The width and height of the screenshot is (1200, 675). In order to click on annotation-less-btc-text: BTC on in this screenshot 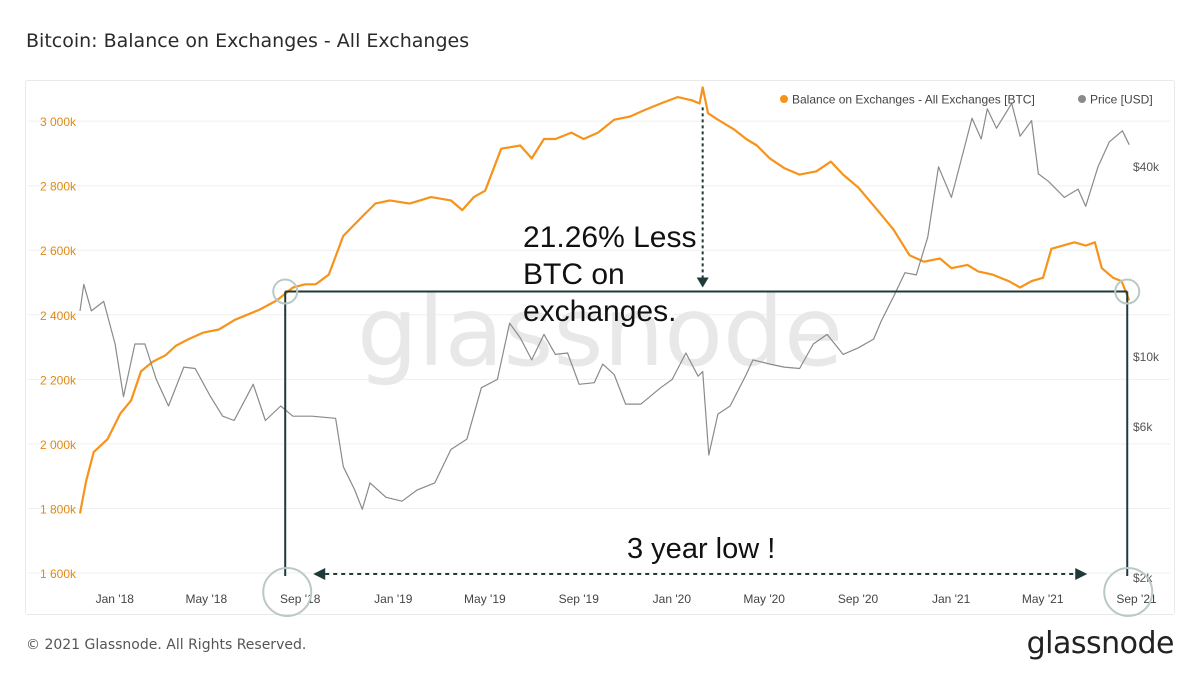, I will do `click(574, 274)`.